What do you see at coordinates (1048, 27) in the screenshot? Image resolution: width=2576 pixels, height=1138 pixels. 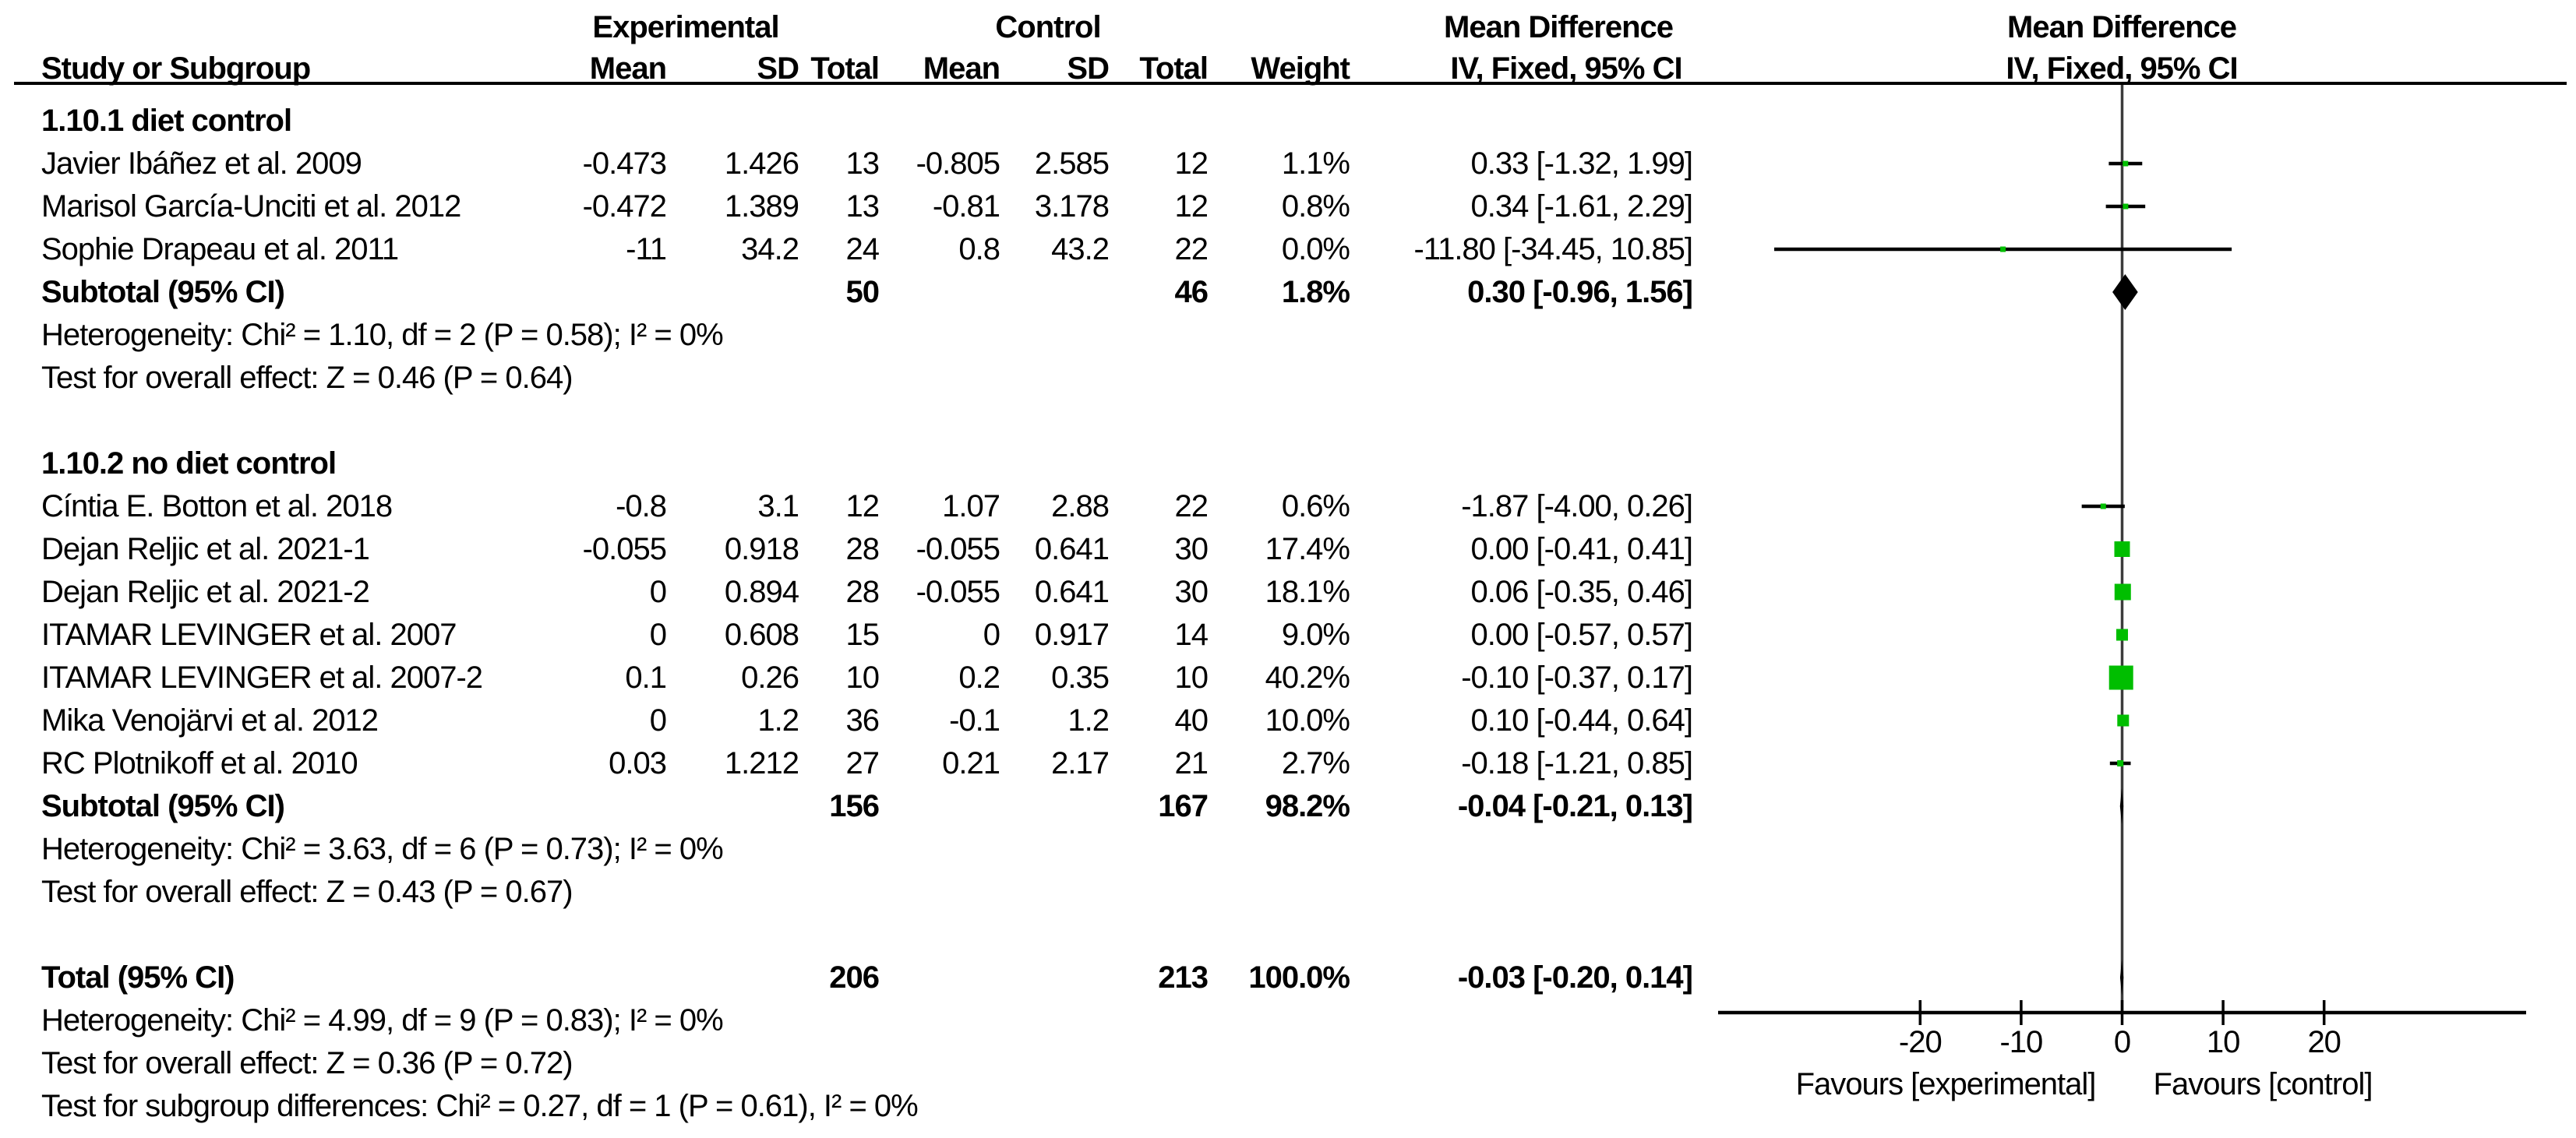 I see `control-group-header: Control` at bounding box center [1048, 27].